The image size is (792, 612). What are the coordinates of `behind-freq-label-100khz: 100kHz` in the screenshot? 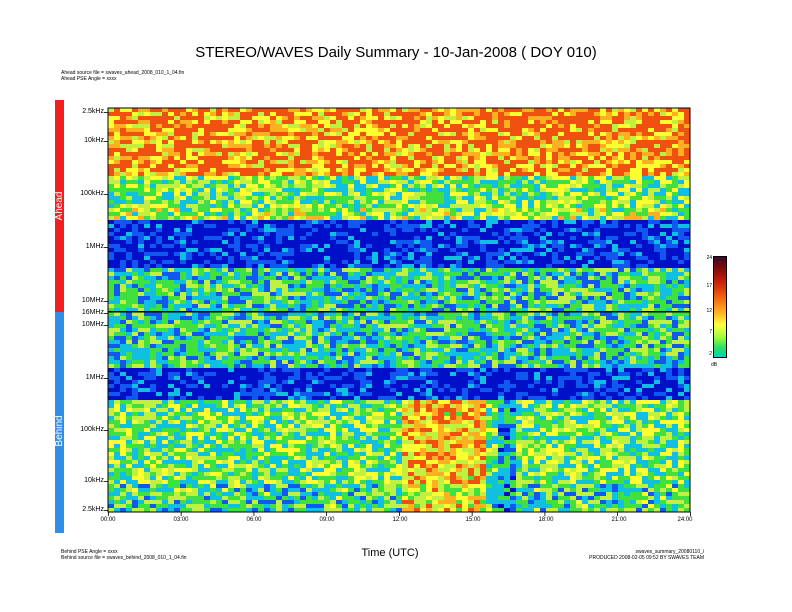 It's located at (92, 429).